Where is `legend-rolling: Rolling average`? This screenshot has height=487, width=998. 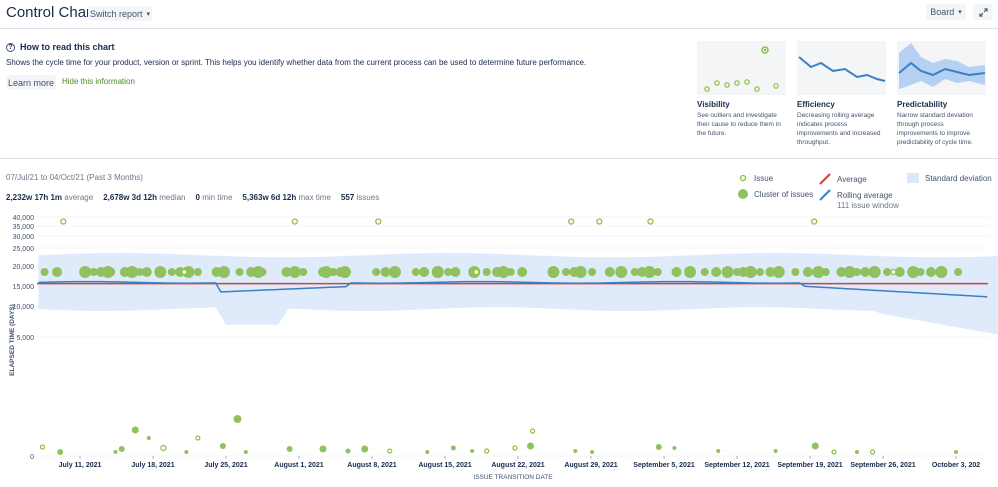
legend-rolling: Rolling average is located at coordinates (856, 195).